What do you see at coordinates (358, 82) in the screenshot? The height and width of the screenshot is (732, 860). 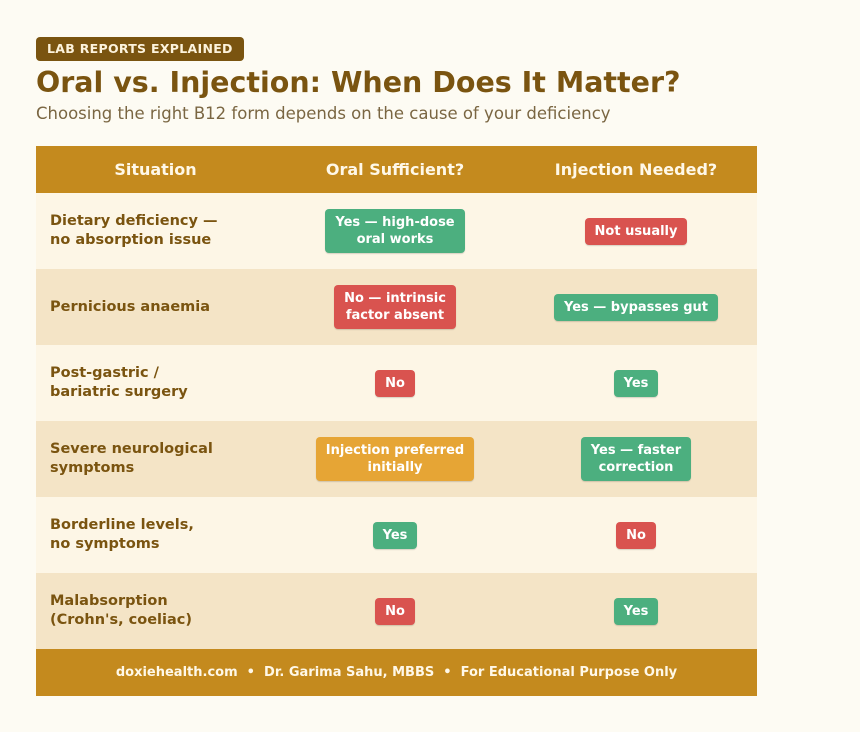 I see `title: Oral vs. Injection: When Does It Matter?` at bounding box center [358, 82].